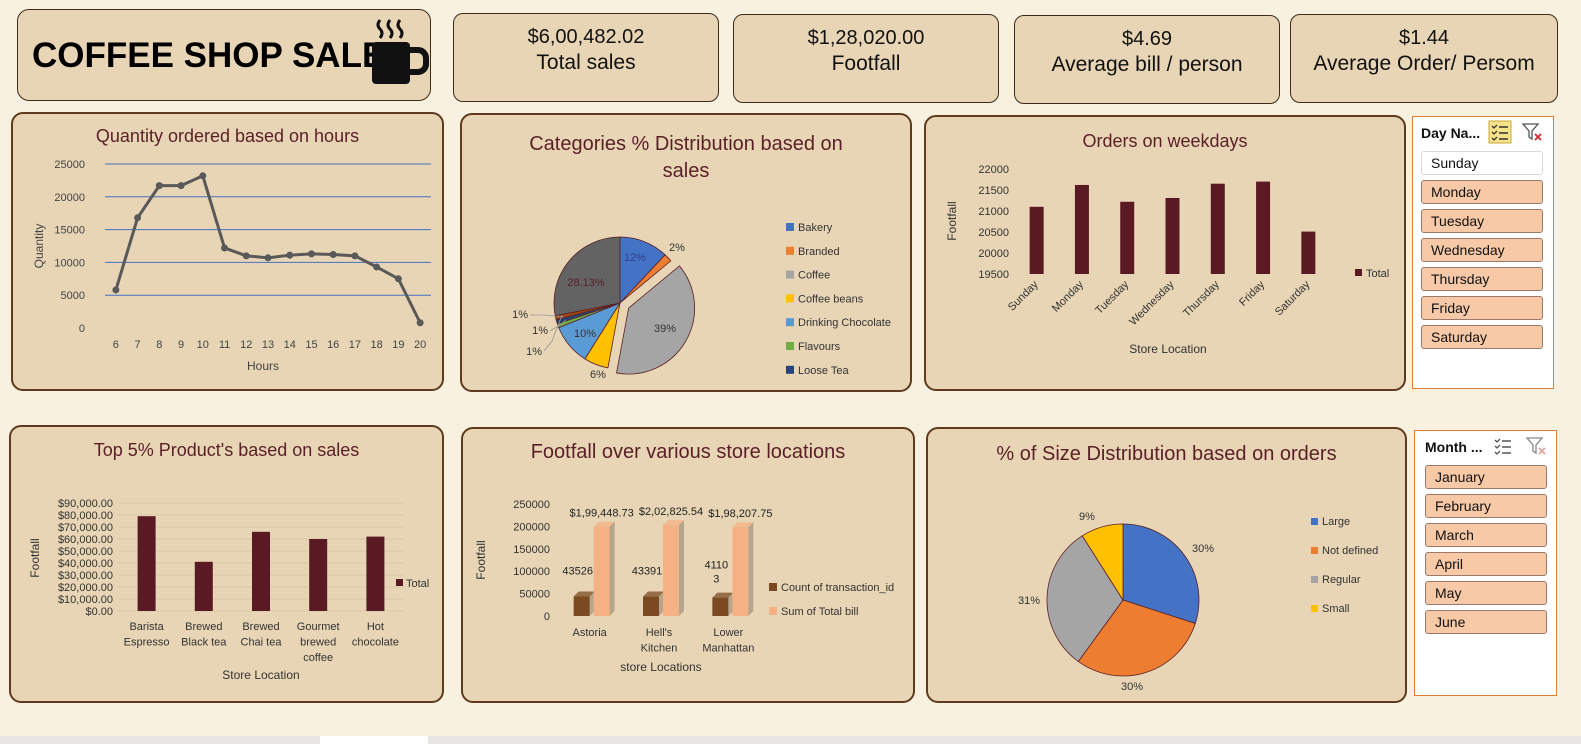 The image size is (1581, 744). I want to click on slicer-item-june: June, so click(1486, 622).